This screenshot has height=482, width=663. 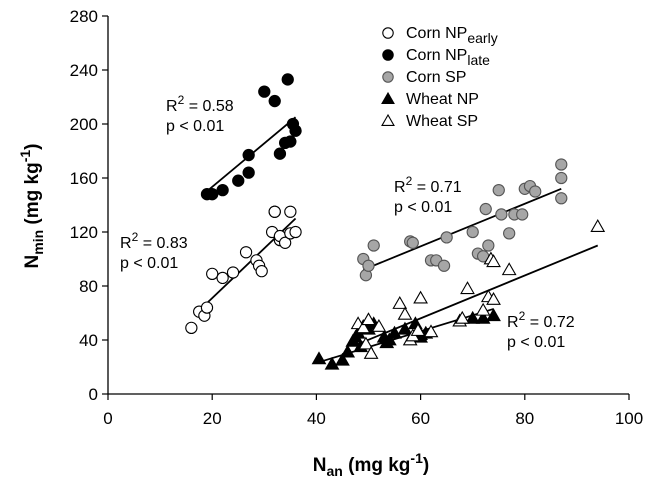 I want to click on y-tick-label-6: 240, so click(x=84, y=70).